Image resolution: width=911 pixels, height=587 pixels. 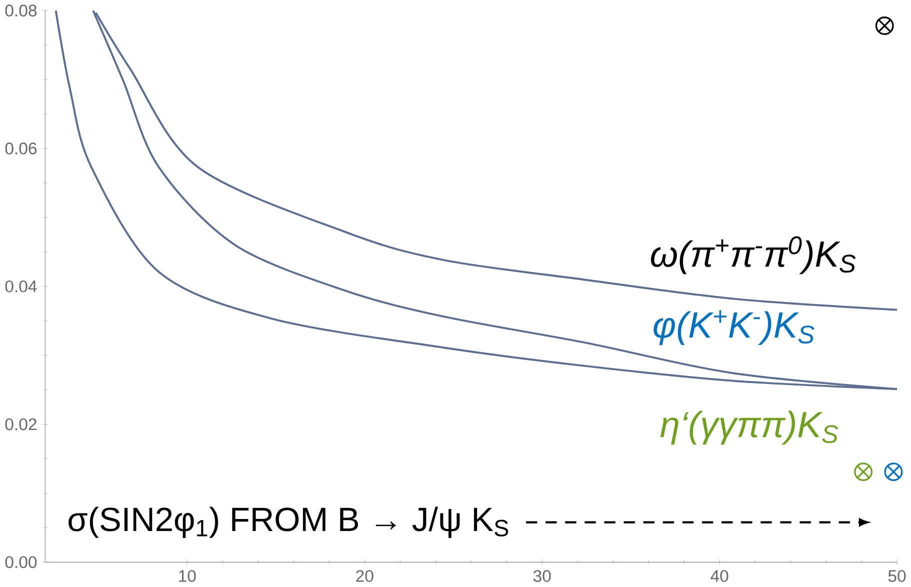 What do you see at coordinates (719, 576) in the screenshot?
I see `x-tick-label: 40` at bounding box center [719, 576].